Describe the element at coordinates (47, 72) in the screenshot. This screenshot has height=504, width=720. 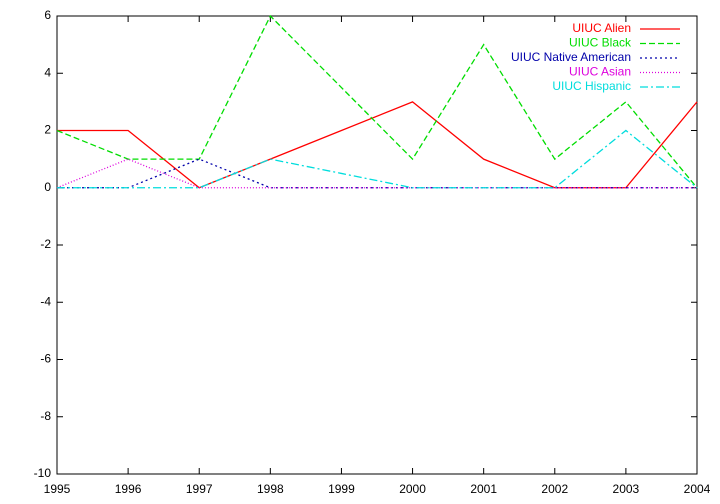
I see `y-tick-label: 4` at that location.